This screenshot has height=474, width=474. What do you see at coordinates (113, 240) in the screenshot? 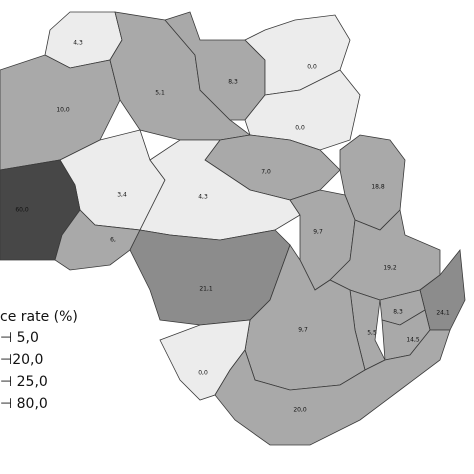
I see `region-label: 6,` at bounding box center [113, 240].